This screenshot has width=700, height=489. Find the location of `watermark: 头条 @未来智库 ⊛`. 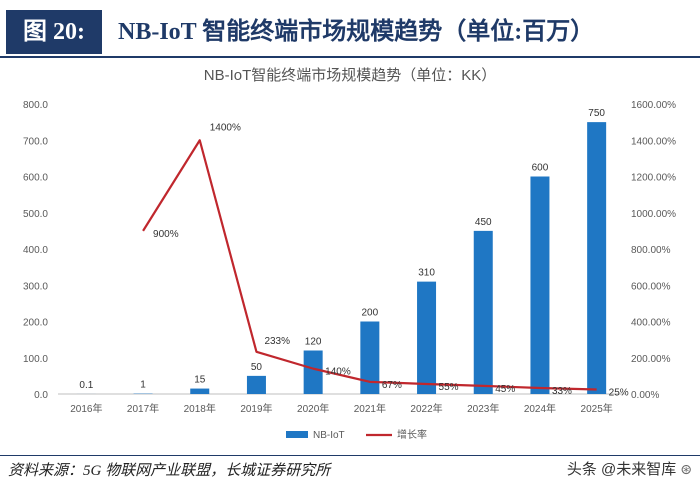

watermark: 头条 @未来智库 ⊛ is located at coordinates (629, 468).